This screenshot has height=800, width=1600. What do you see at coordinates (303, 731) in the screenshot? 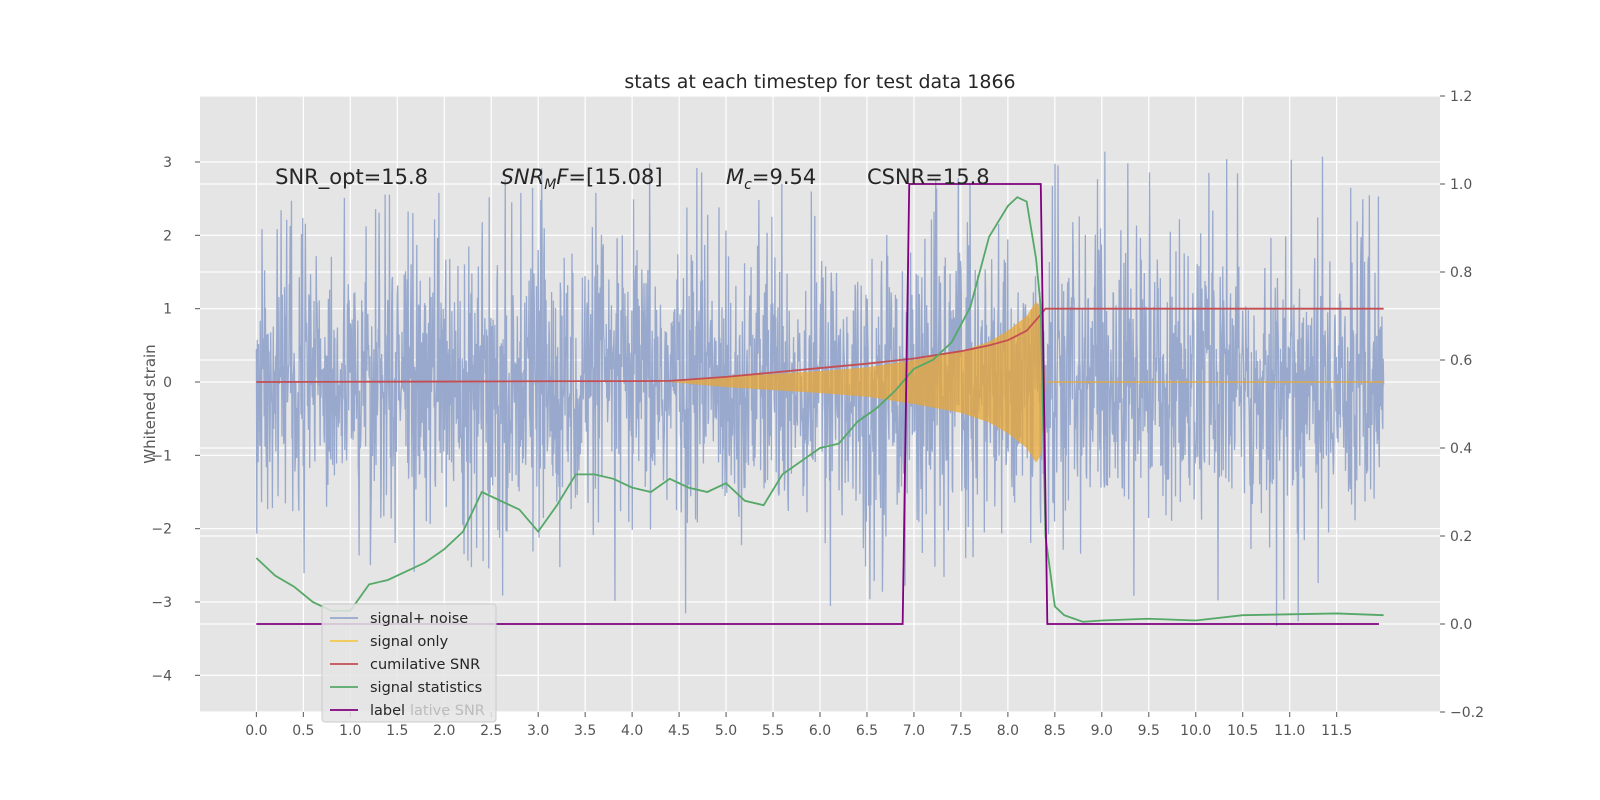
I see `x-tick-label: 0.5` at bounding box center [303, 731].